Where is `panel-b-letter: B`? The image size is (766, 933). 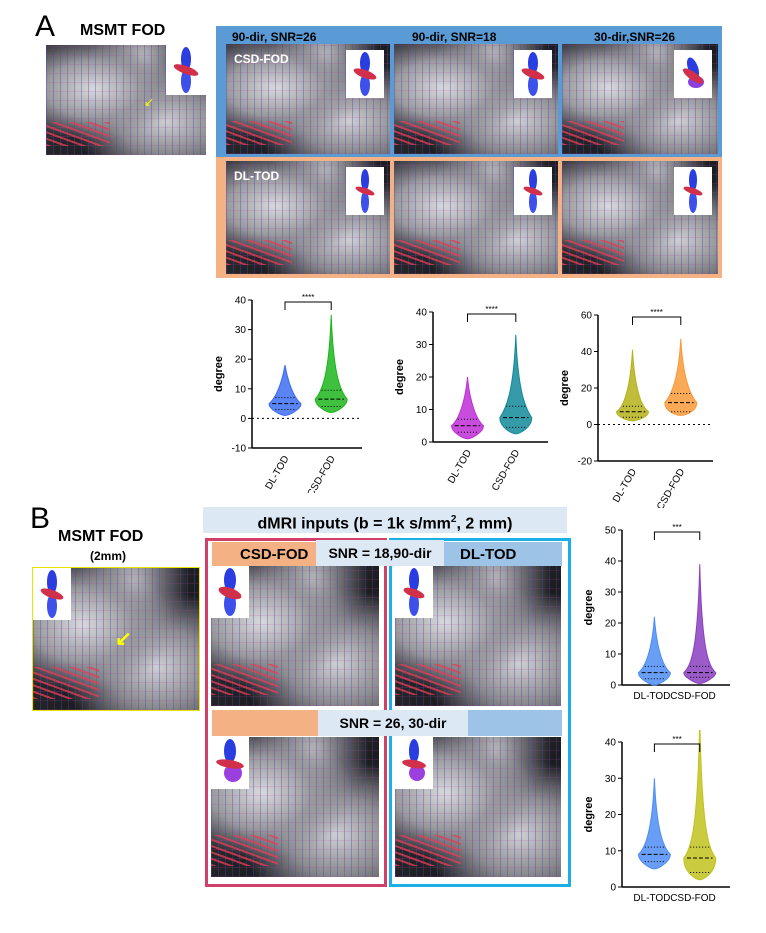
panel-b-letter: B is located at coordinates (40, 518).